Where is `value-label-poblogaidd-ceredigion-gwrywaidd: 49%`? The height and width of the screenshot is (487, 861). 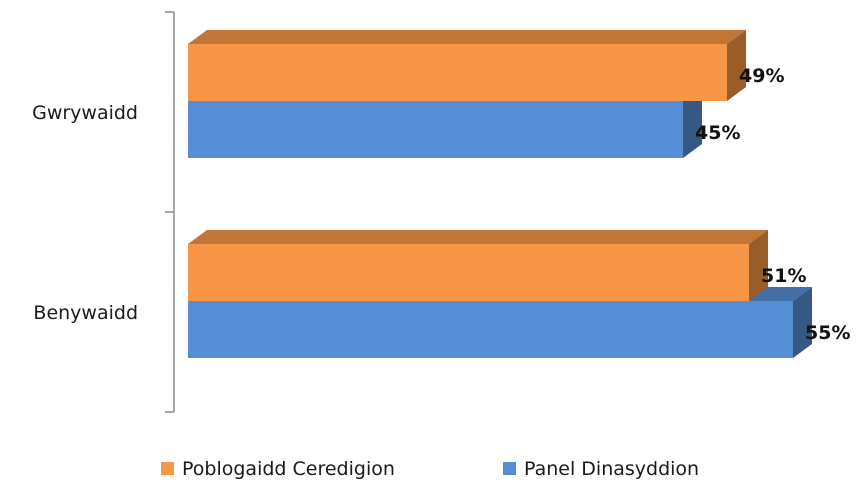 value-label-poblogaidd-ceredigion-gwrywaidd: 49% is located at coordinates (761, 76).